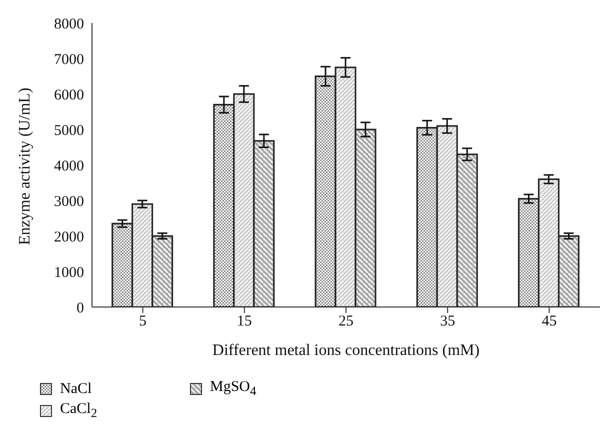 This screenshot has width=613, height=434. I want to click on y-tick-label: 6000, so click(69, 95).